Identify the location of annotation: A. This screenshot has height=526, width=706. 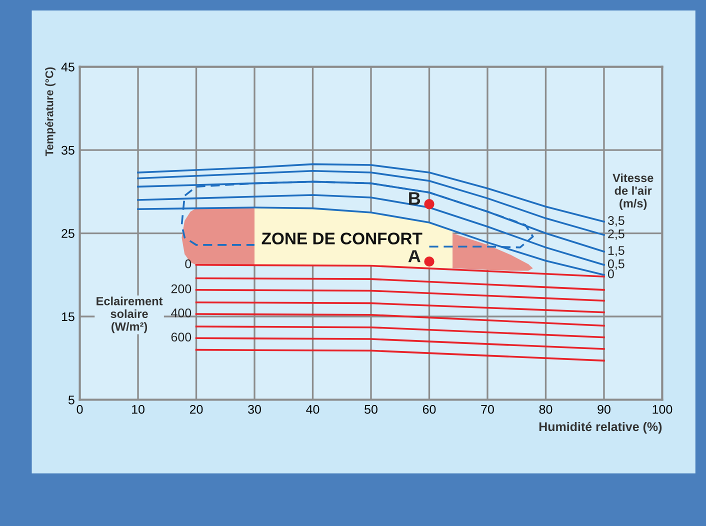
(414, 256).